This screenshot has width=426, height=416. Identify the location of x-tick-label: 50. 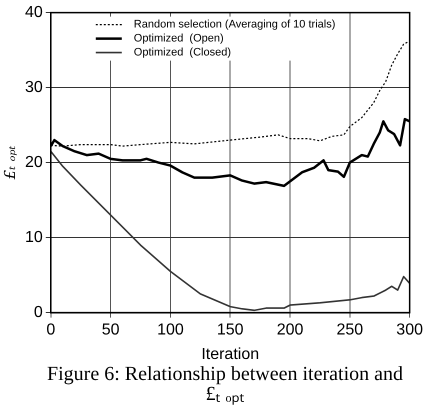
(111, 330).